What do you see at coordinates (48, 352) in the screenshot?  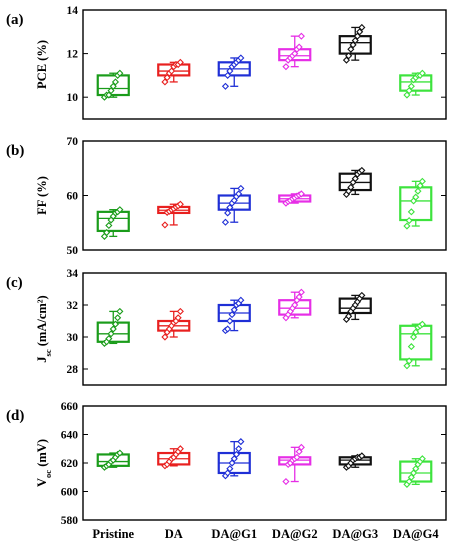 I see `y-axis-label-subscript: sc` at bounding box center [48, 352].